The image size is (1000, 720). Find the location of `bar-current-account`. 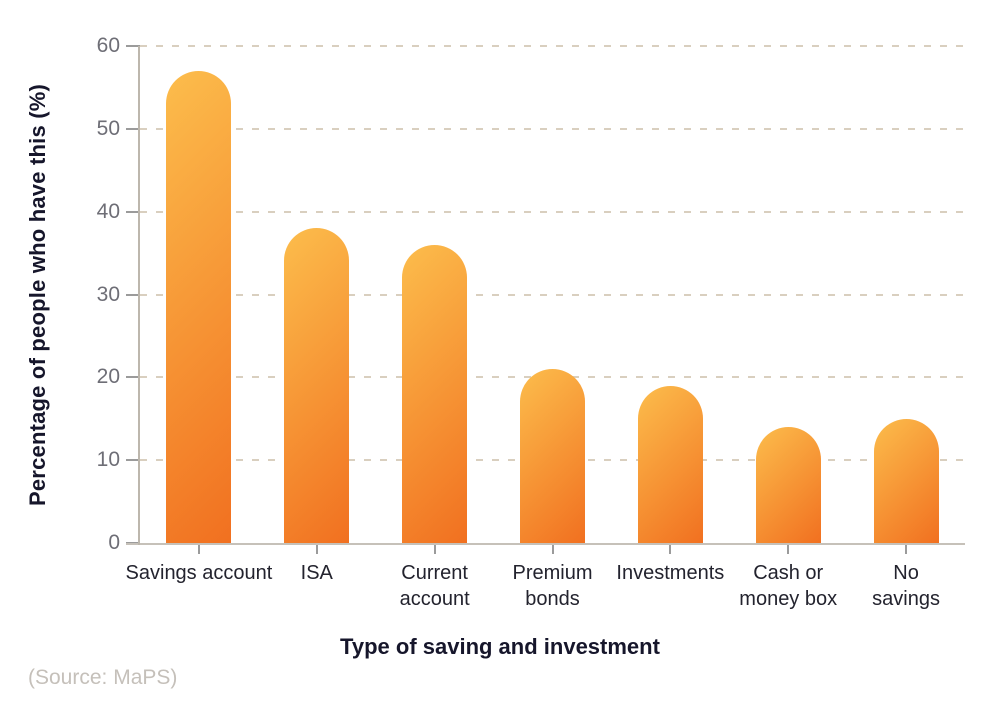

bar-current-account is located at coordinates (435, 393).